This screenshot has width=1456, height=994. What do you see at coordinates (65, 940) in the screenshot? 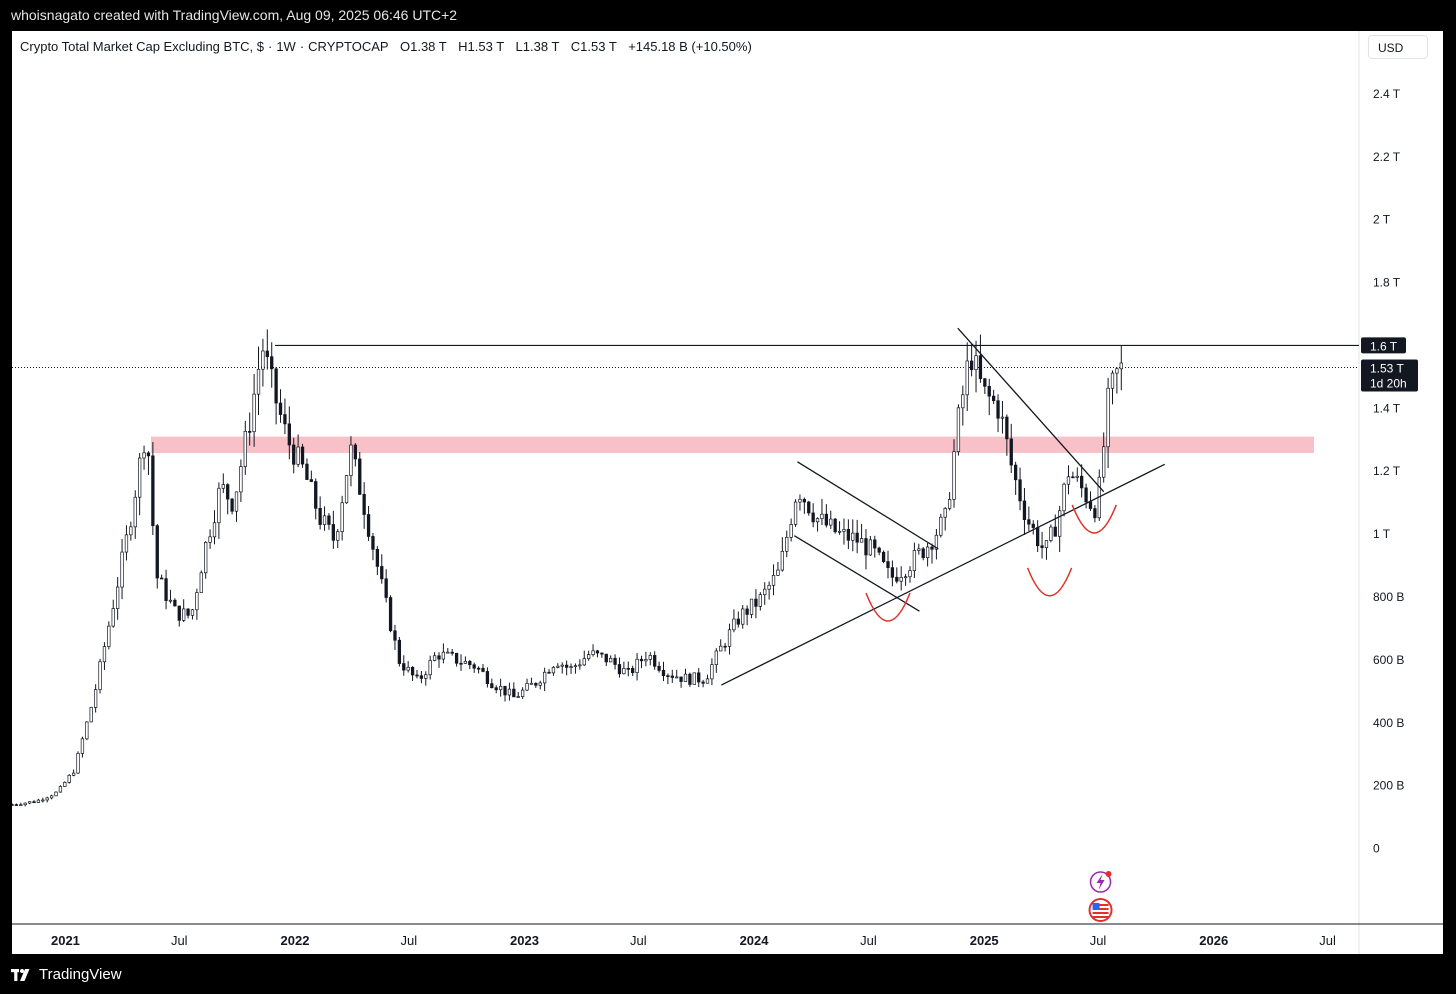
I see `x-tick-label: 2021` at bounding box center [65, 940].